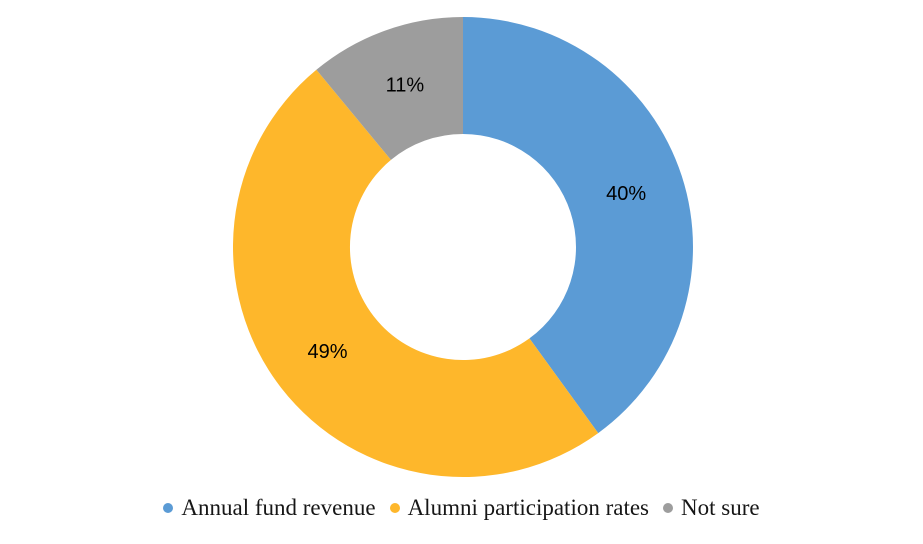  What do you see at coordinates (626, 194) in the screenshot?
I see `data-label-annual-fund-revenue: 40%` at bounding box center [626, 194].